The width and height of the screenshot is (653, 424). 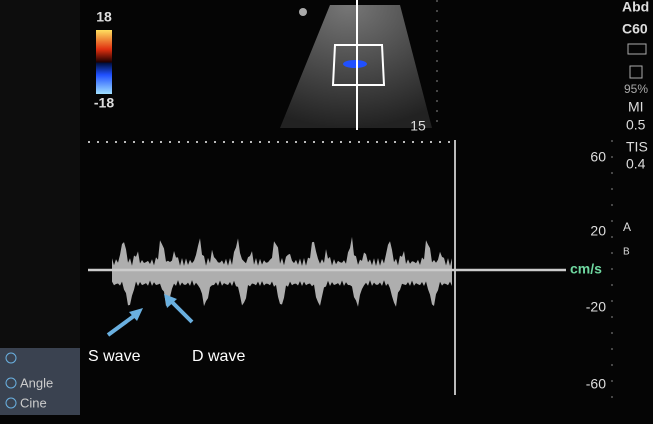 I want to click on color-bar, so click(x=104, y=62).